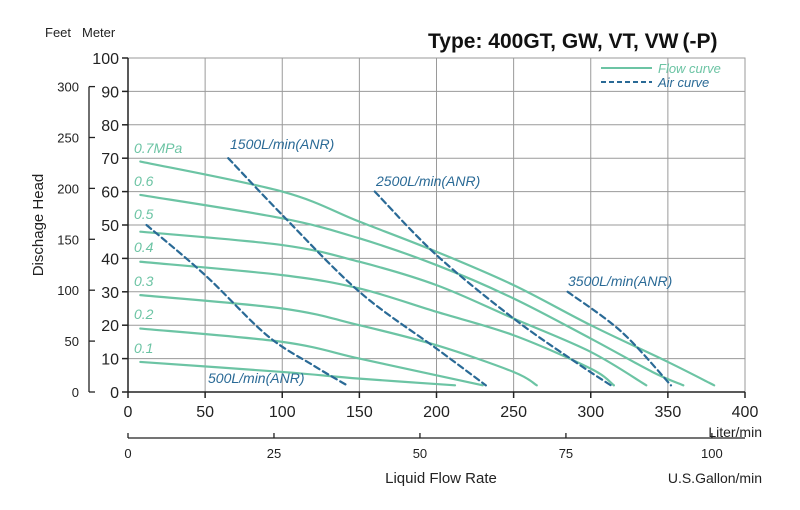  I want to click on feet-tick-label: 150, so click(68, 239).